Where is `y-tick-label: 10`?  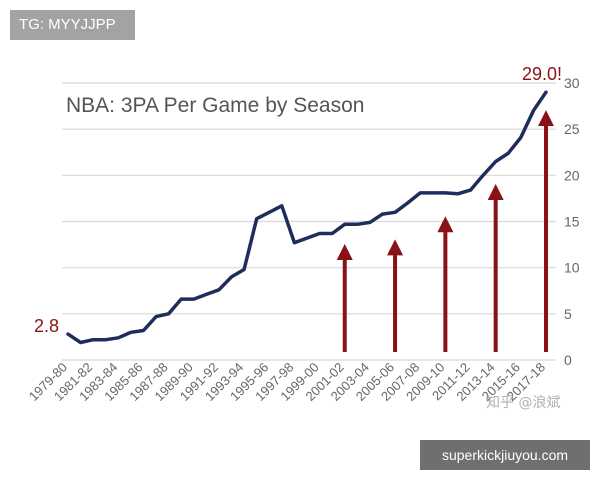
y-tick-label: 10 is located at coordinates (572, 268).